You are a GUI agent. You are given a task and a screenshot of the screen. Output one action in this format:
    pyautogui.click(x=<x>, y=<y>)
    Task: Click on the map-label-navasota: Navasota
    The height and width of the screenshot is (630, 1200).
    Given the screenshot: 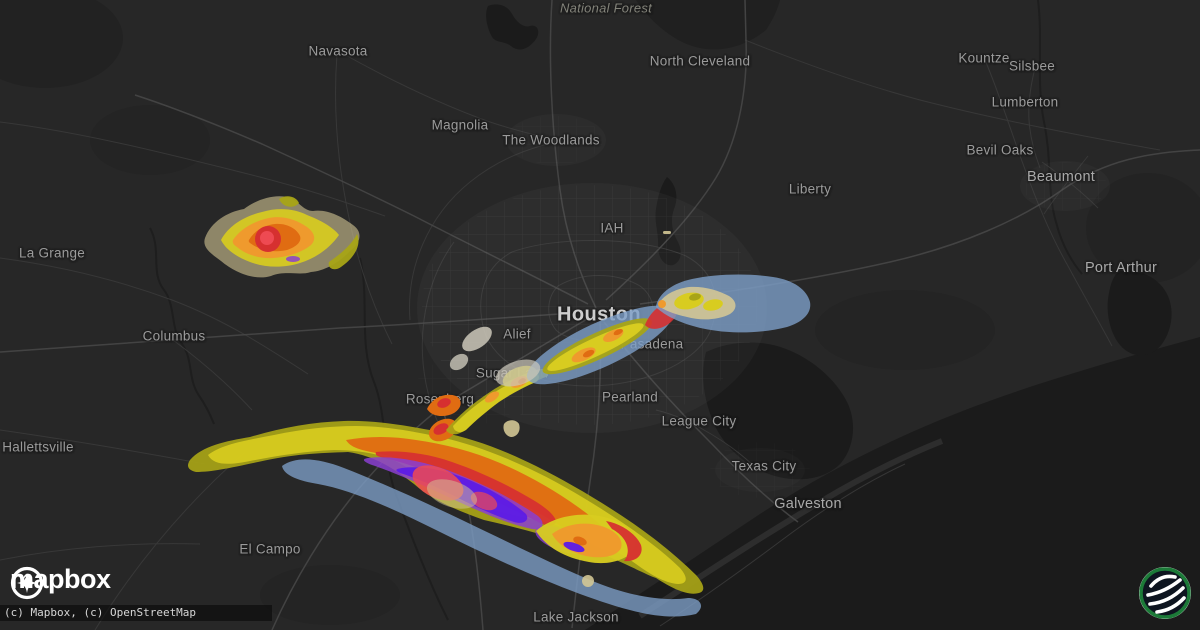 What is the action you would take?
    pyautogui.click(x=338, y=51)
    